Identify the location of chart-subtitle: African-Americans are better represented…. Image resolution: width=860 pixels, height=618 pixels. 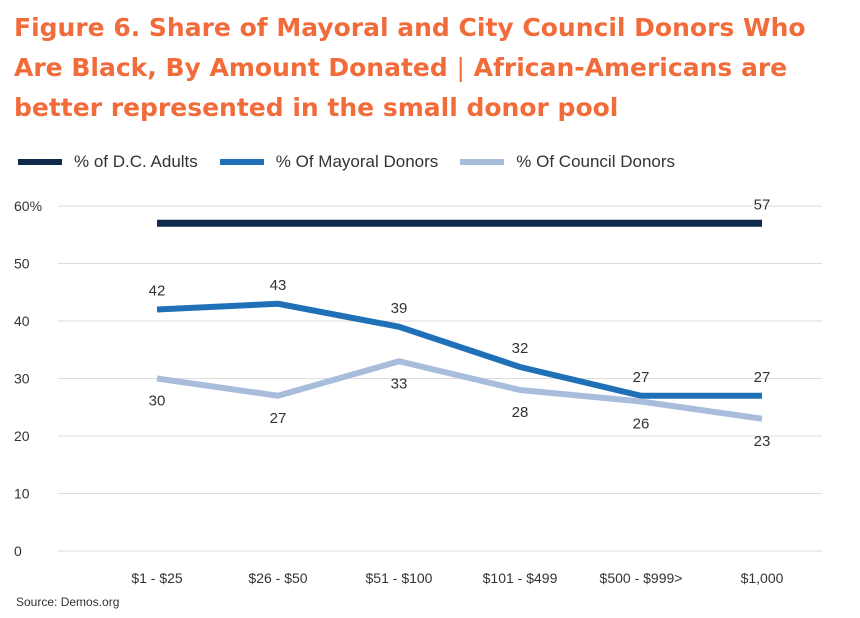
(401, 87).